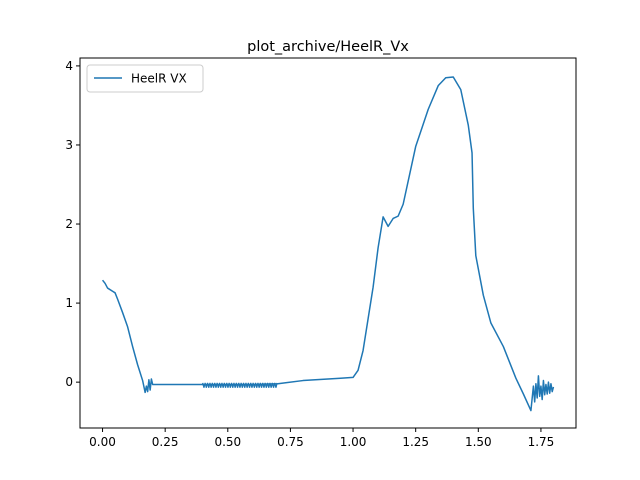 This screenshot has width=640, height=480. I want to click on chart-title: plot_archive/HeelR_Vx, so click(328, 47).